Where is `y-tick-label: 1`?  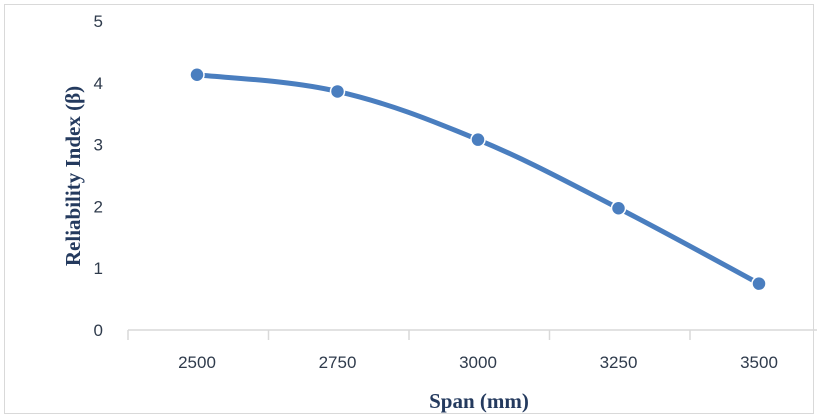 y-tick-label: 1 is located at coordinates (98, 268).